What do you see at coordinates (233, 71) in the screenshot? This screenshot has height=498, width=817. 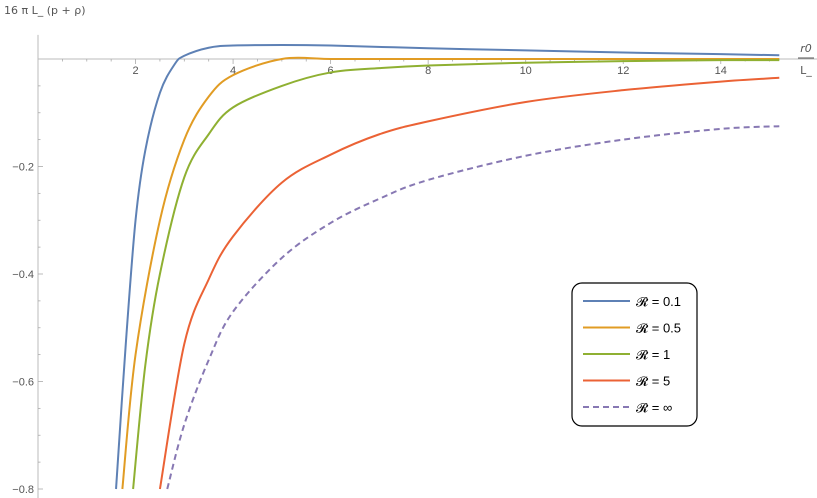 I see `x-tick-label: 4` at bounding box center [233, 71].